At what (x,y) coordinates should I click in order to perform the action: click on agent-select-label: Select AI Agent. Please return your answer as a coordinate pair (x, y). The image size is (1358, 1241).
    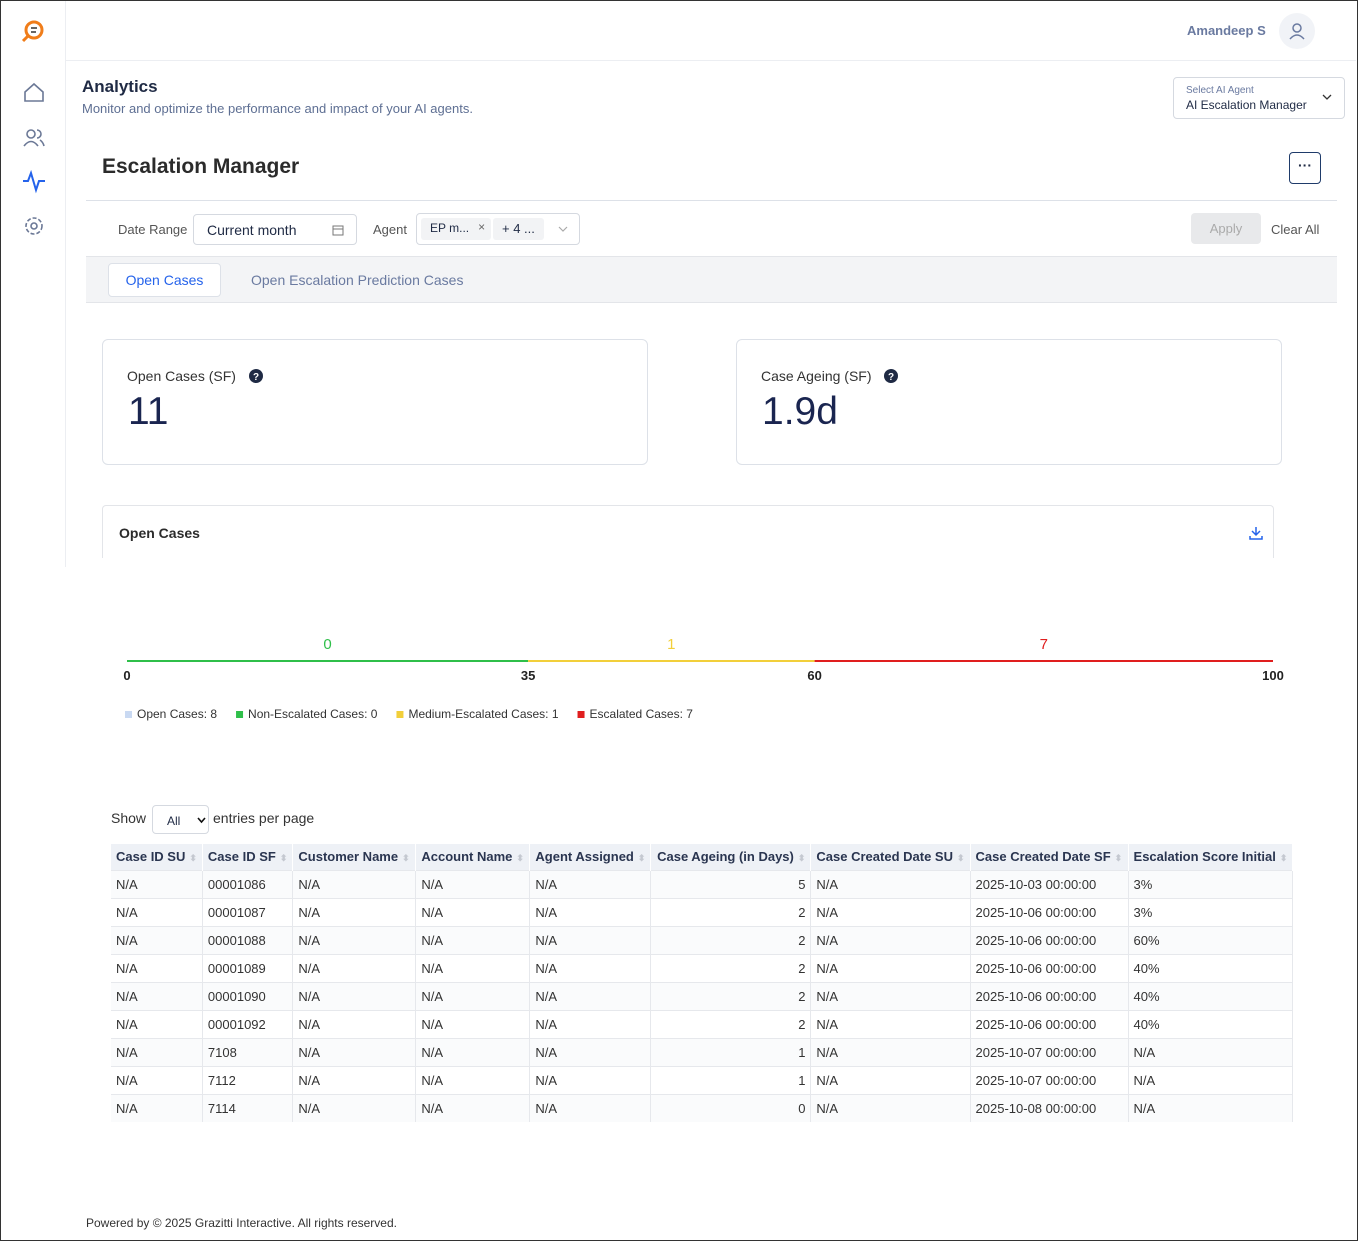
    Looking at the image, I should click on (1220, 90).